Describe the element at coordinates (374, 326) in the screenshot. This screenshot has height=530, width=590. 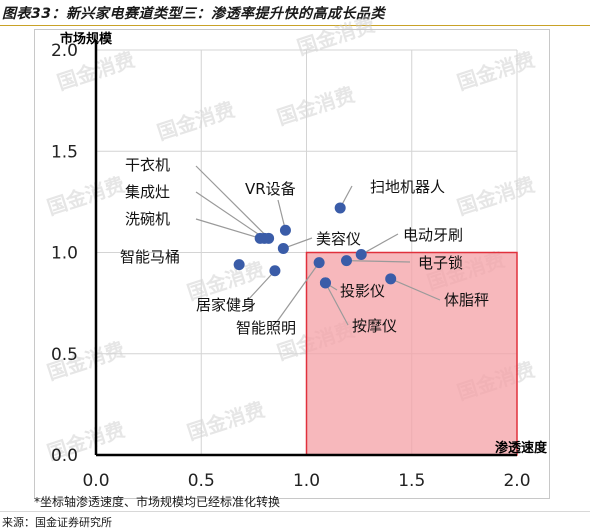
I see `point-label: 按摩仪` at that location.